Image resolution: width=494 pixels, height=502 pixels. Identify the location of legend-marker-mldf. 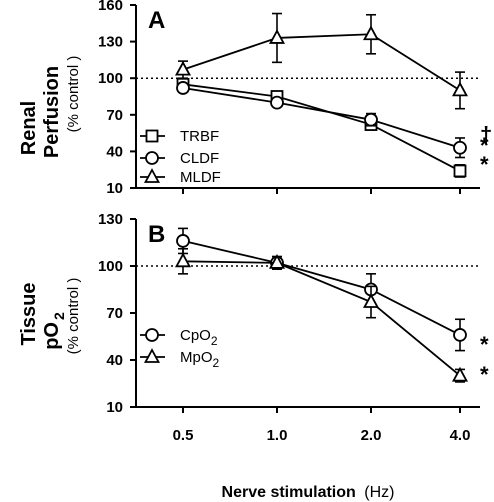
(152, 175).